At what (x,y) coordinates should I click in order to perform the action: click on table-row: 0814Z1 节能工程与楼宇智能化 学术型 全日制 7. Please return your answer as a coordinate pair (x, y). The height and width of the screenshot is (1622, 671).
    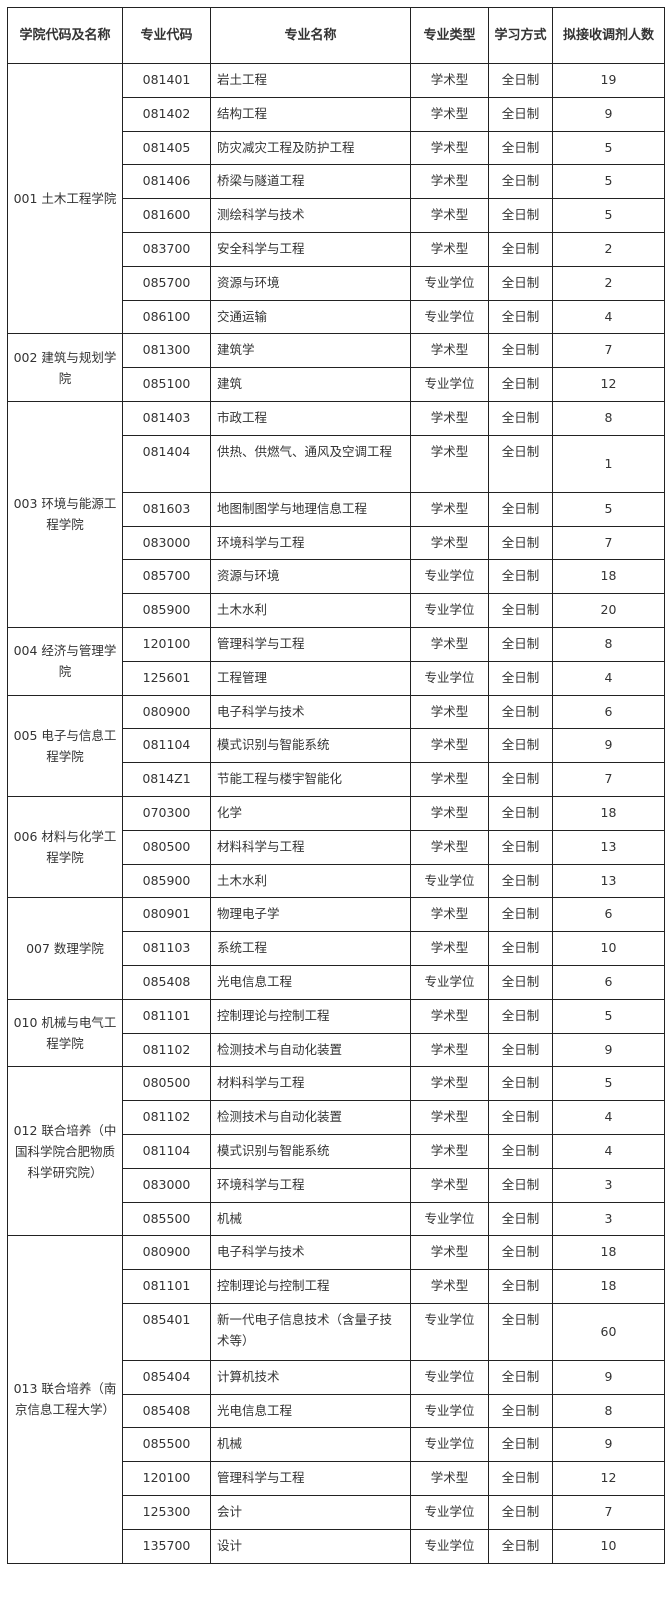
    Looking at the image, I should click on (336, 779).